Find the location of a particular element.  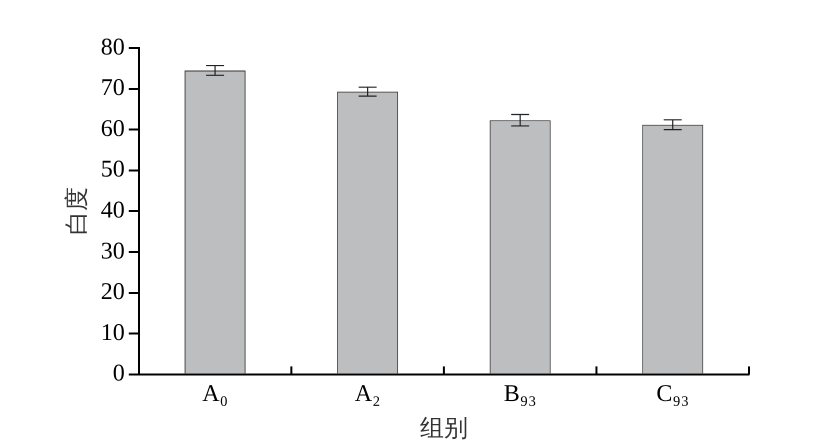

y-tick-label: 60 is located at coordinates (112, 129).